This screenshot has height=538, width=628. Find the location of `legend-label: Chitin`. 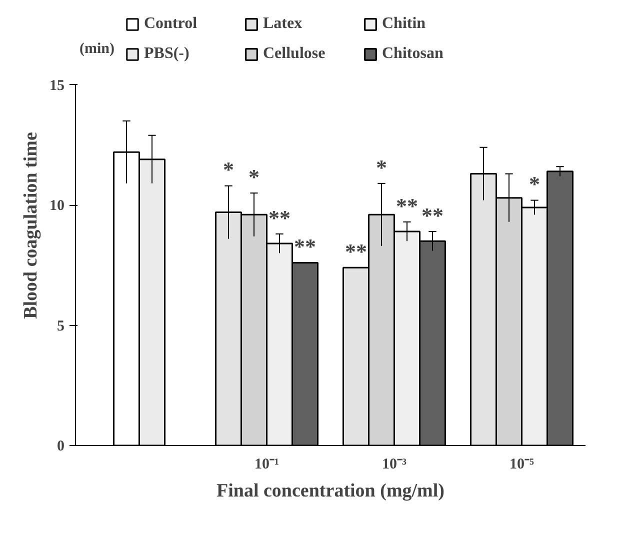

legend-label: Chitin is located at coordinates (404, 24).